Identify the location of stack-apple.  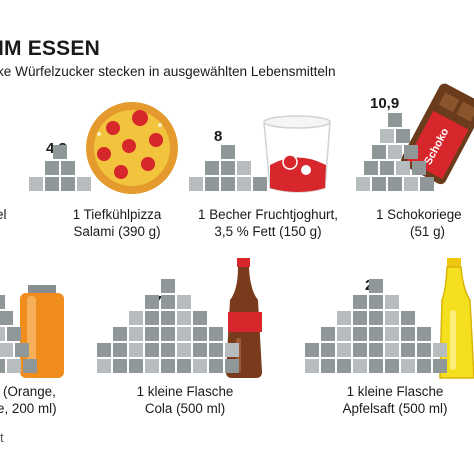
(376, 326).